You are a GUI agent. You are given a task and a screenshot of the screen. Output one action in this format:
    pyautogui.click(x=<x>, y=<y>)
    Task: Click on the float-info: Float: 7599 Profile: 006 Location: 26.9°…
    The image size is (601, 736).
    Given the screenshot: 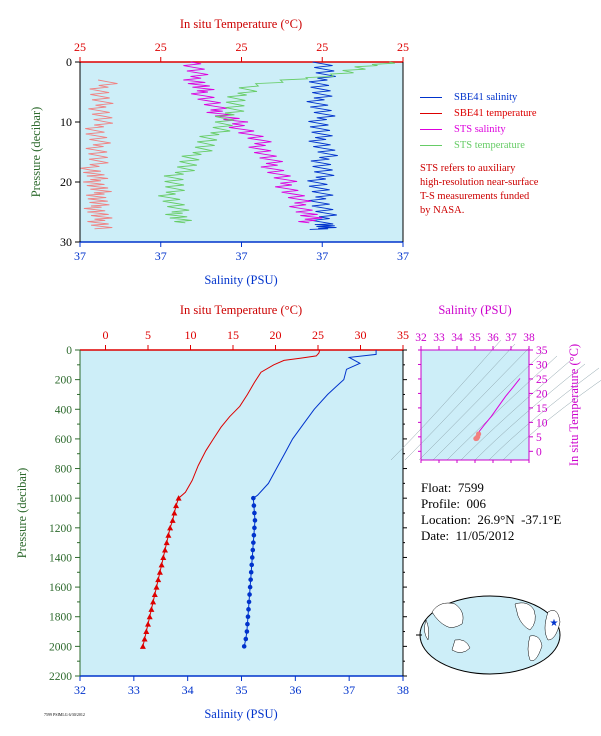 What is the action you would take?
    pyautogui.click(x=491, y=512)
    